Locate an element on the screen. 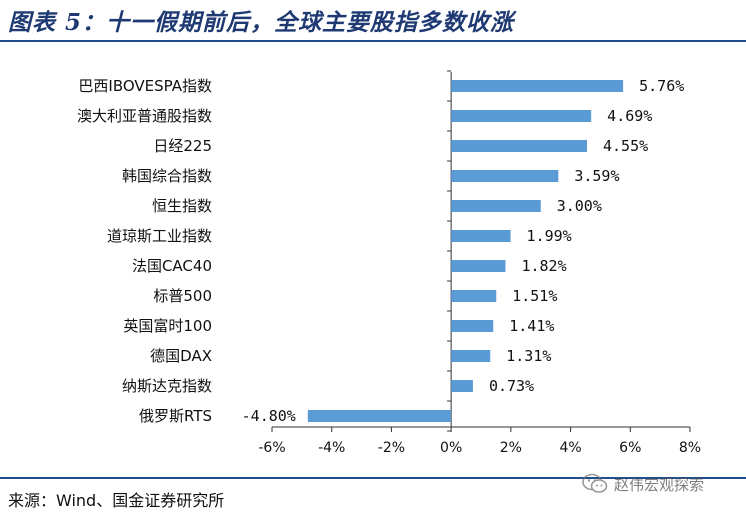 The height and width of the screenshot is (515, 746). data-label: 1.31% is located at coordinates (528, 356).